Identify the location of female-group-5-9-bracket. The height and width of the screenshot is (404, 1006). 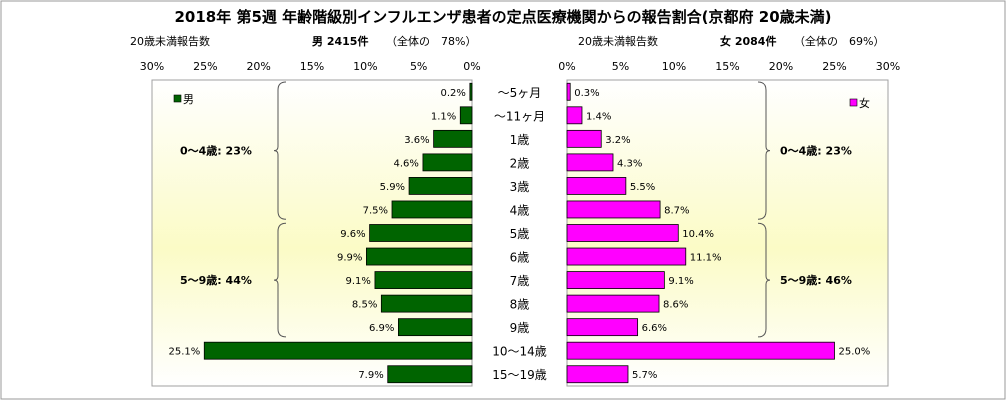
(764, 280).